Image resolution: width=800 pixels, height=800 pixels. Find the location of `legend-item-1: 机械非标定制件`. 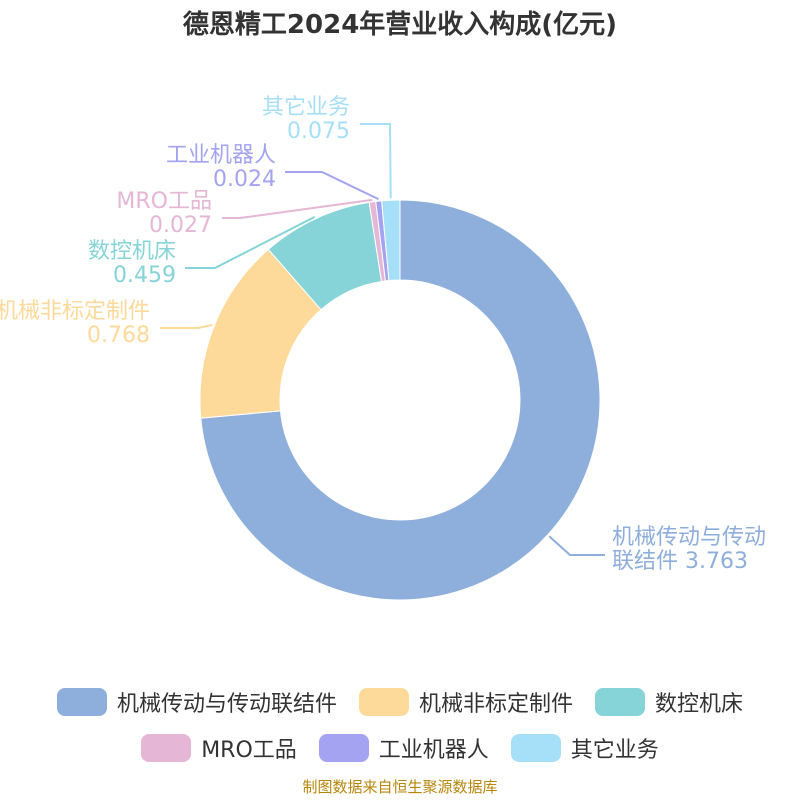

legend-item-1: 机械非标定制件 is located at coordinates (465, 702).